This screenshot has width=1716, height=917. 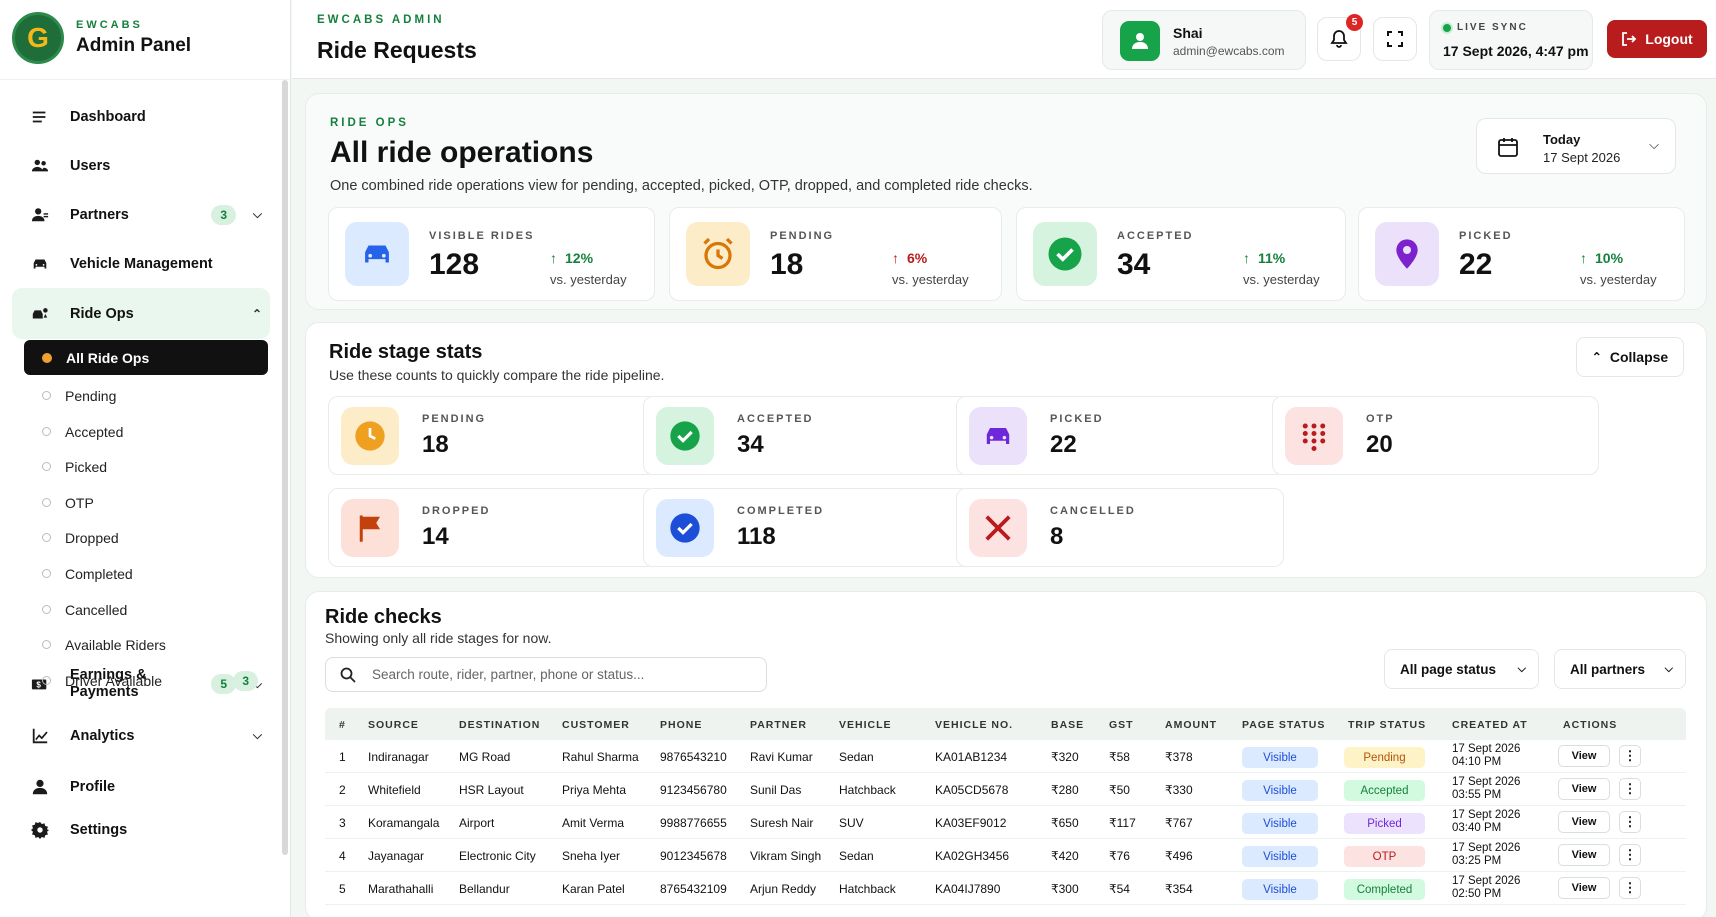 What do you see at coordinates (38, 37) in the screenshot?
I see `logo-letter: G` at bounding box center [38, 37].